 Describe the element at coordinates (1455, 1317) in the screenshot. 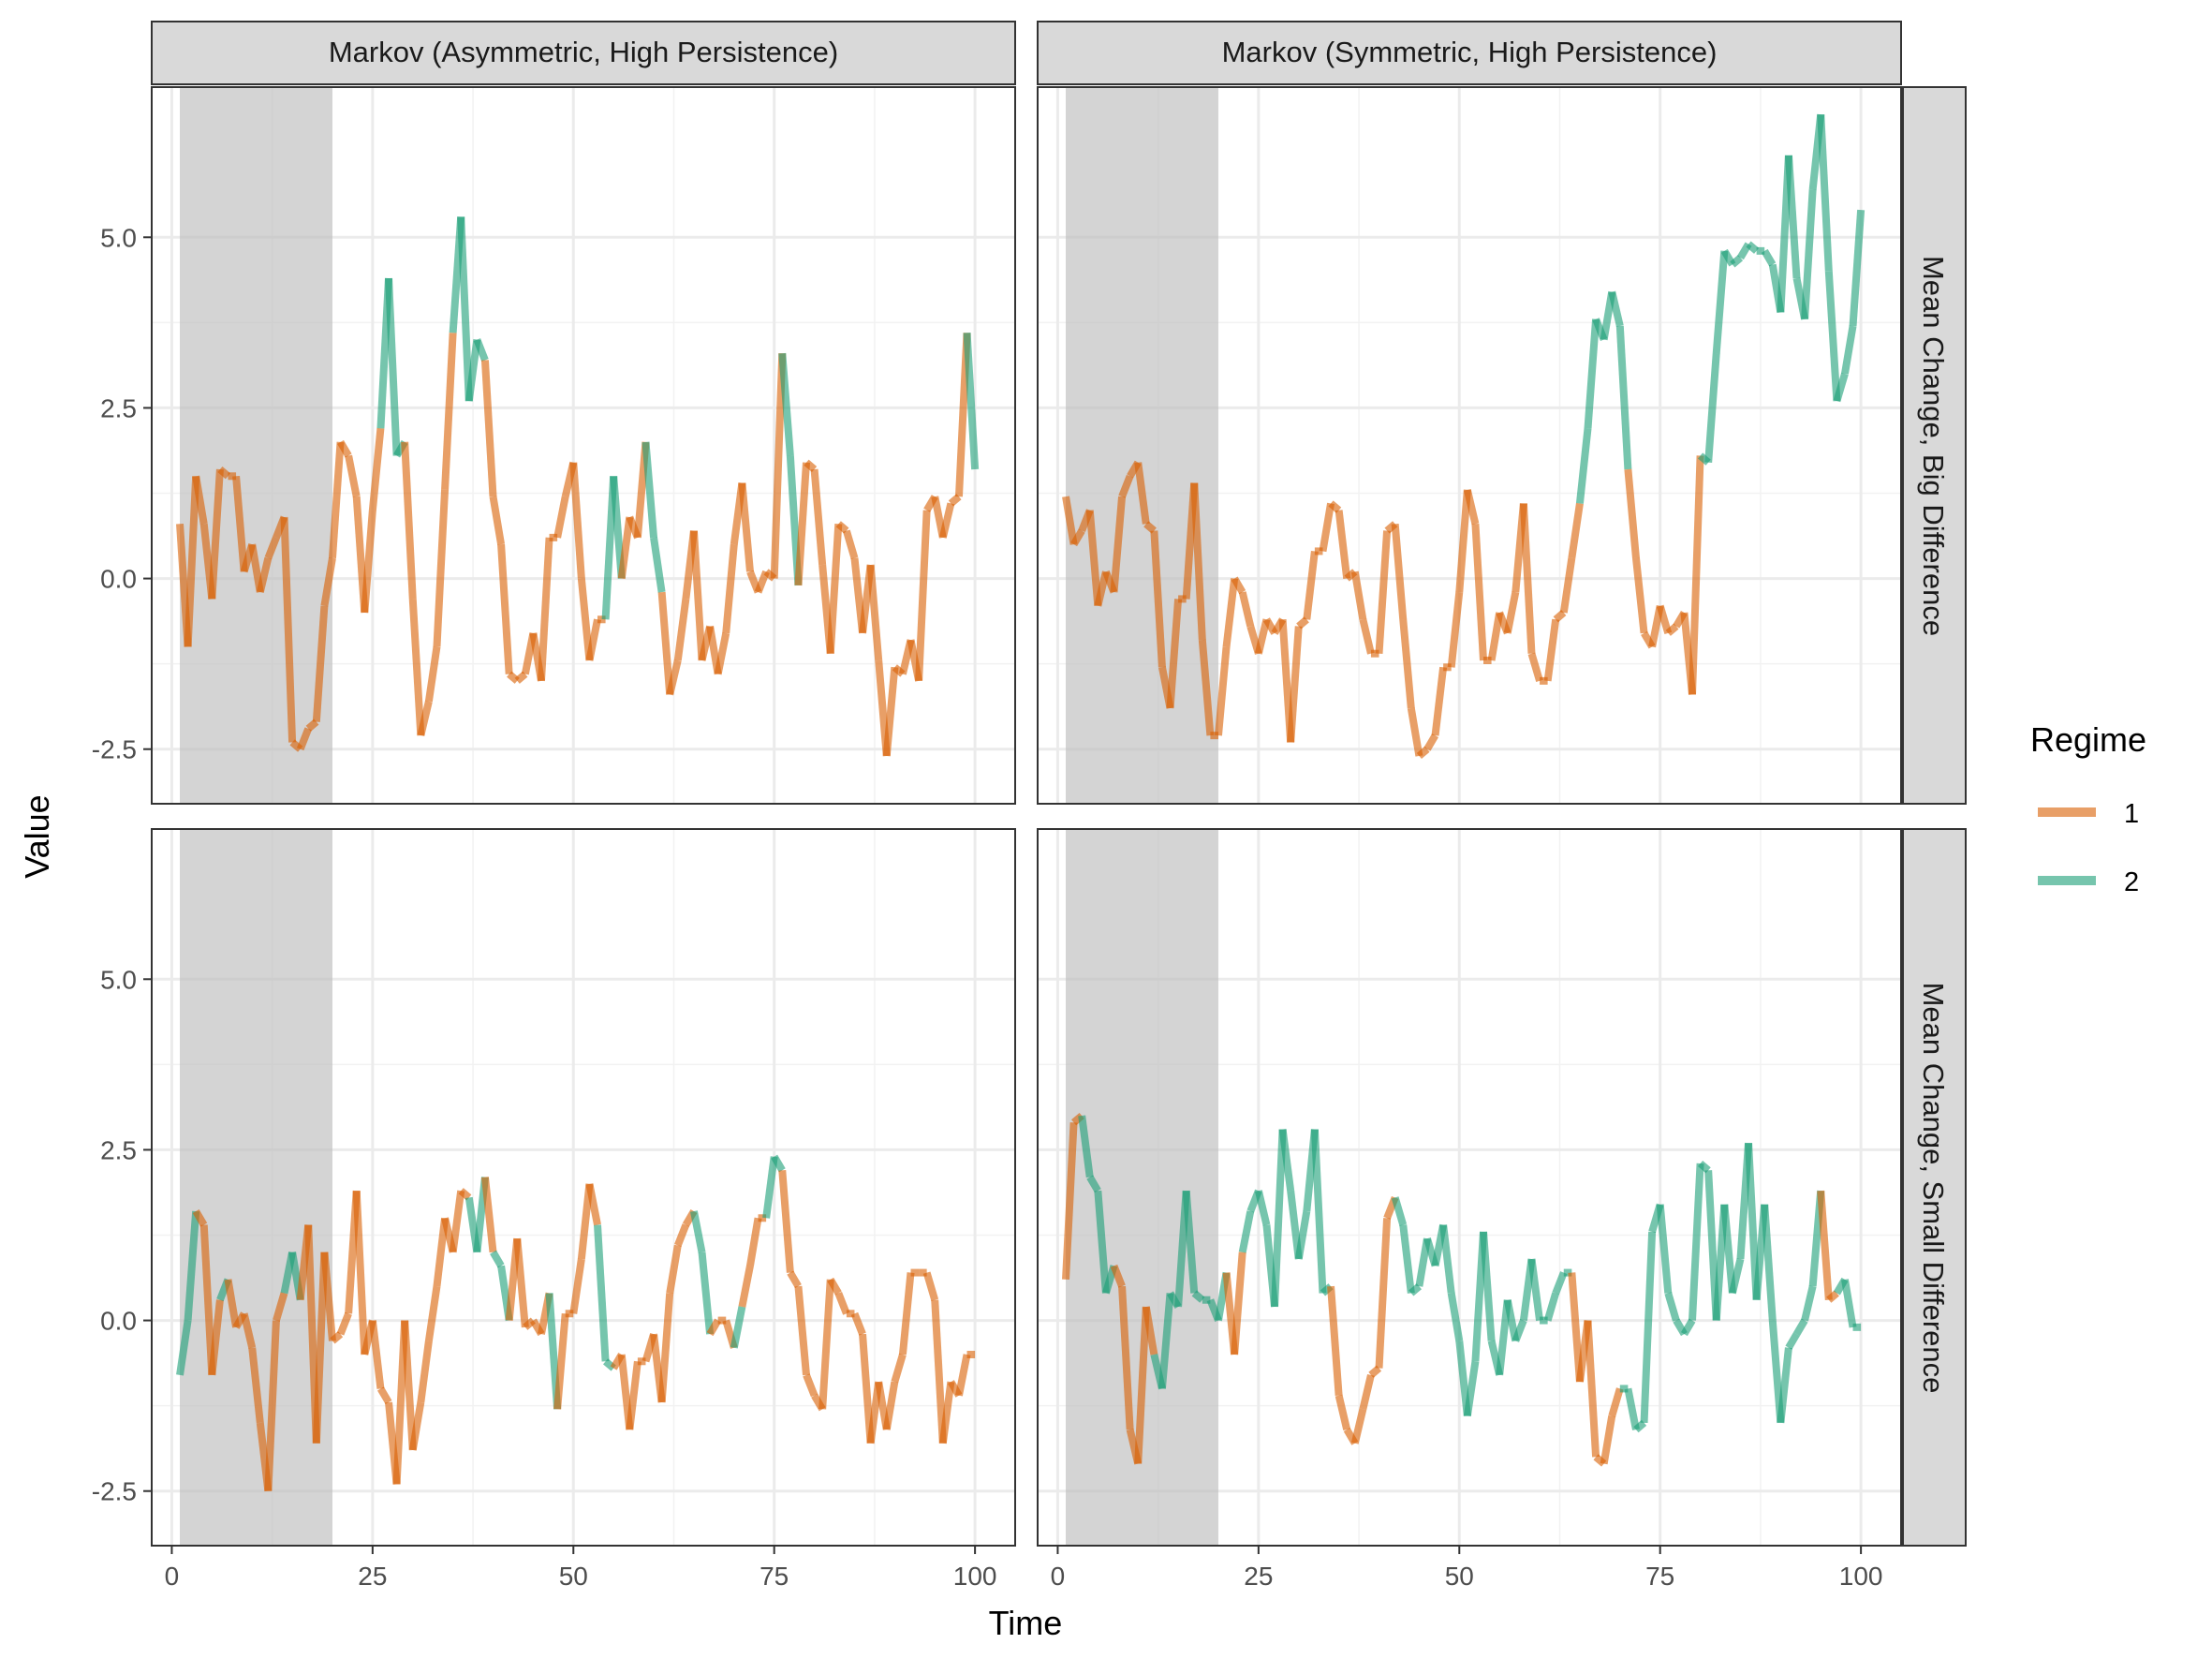

I see `segment-t49` at that location.